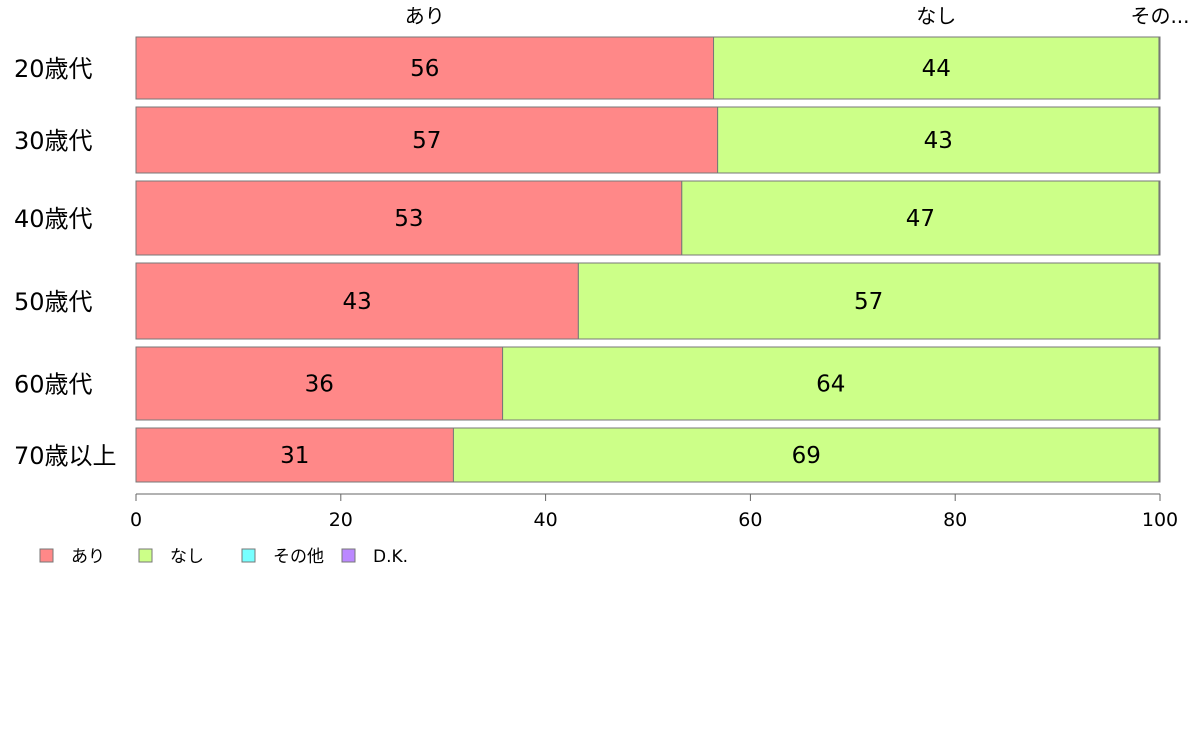 This screenshot has height=736, width=1188. I want to click on value-label: 56, so click(424, 69).